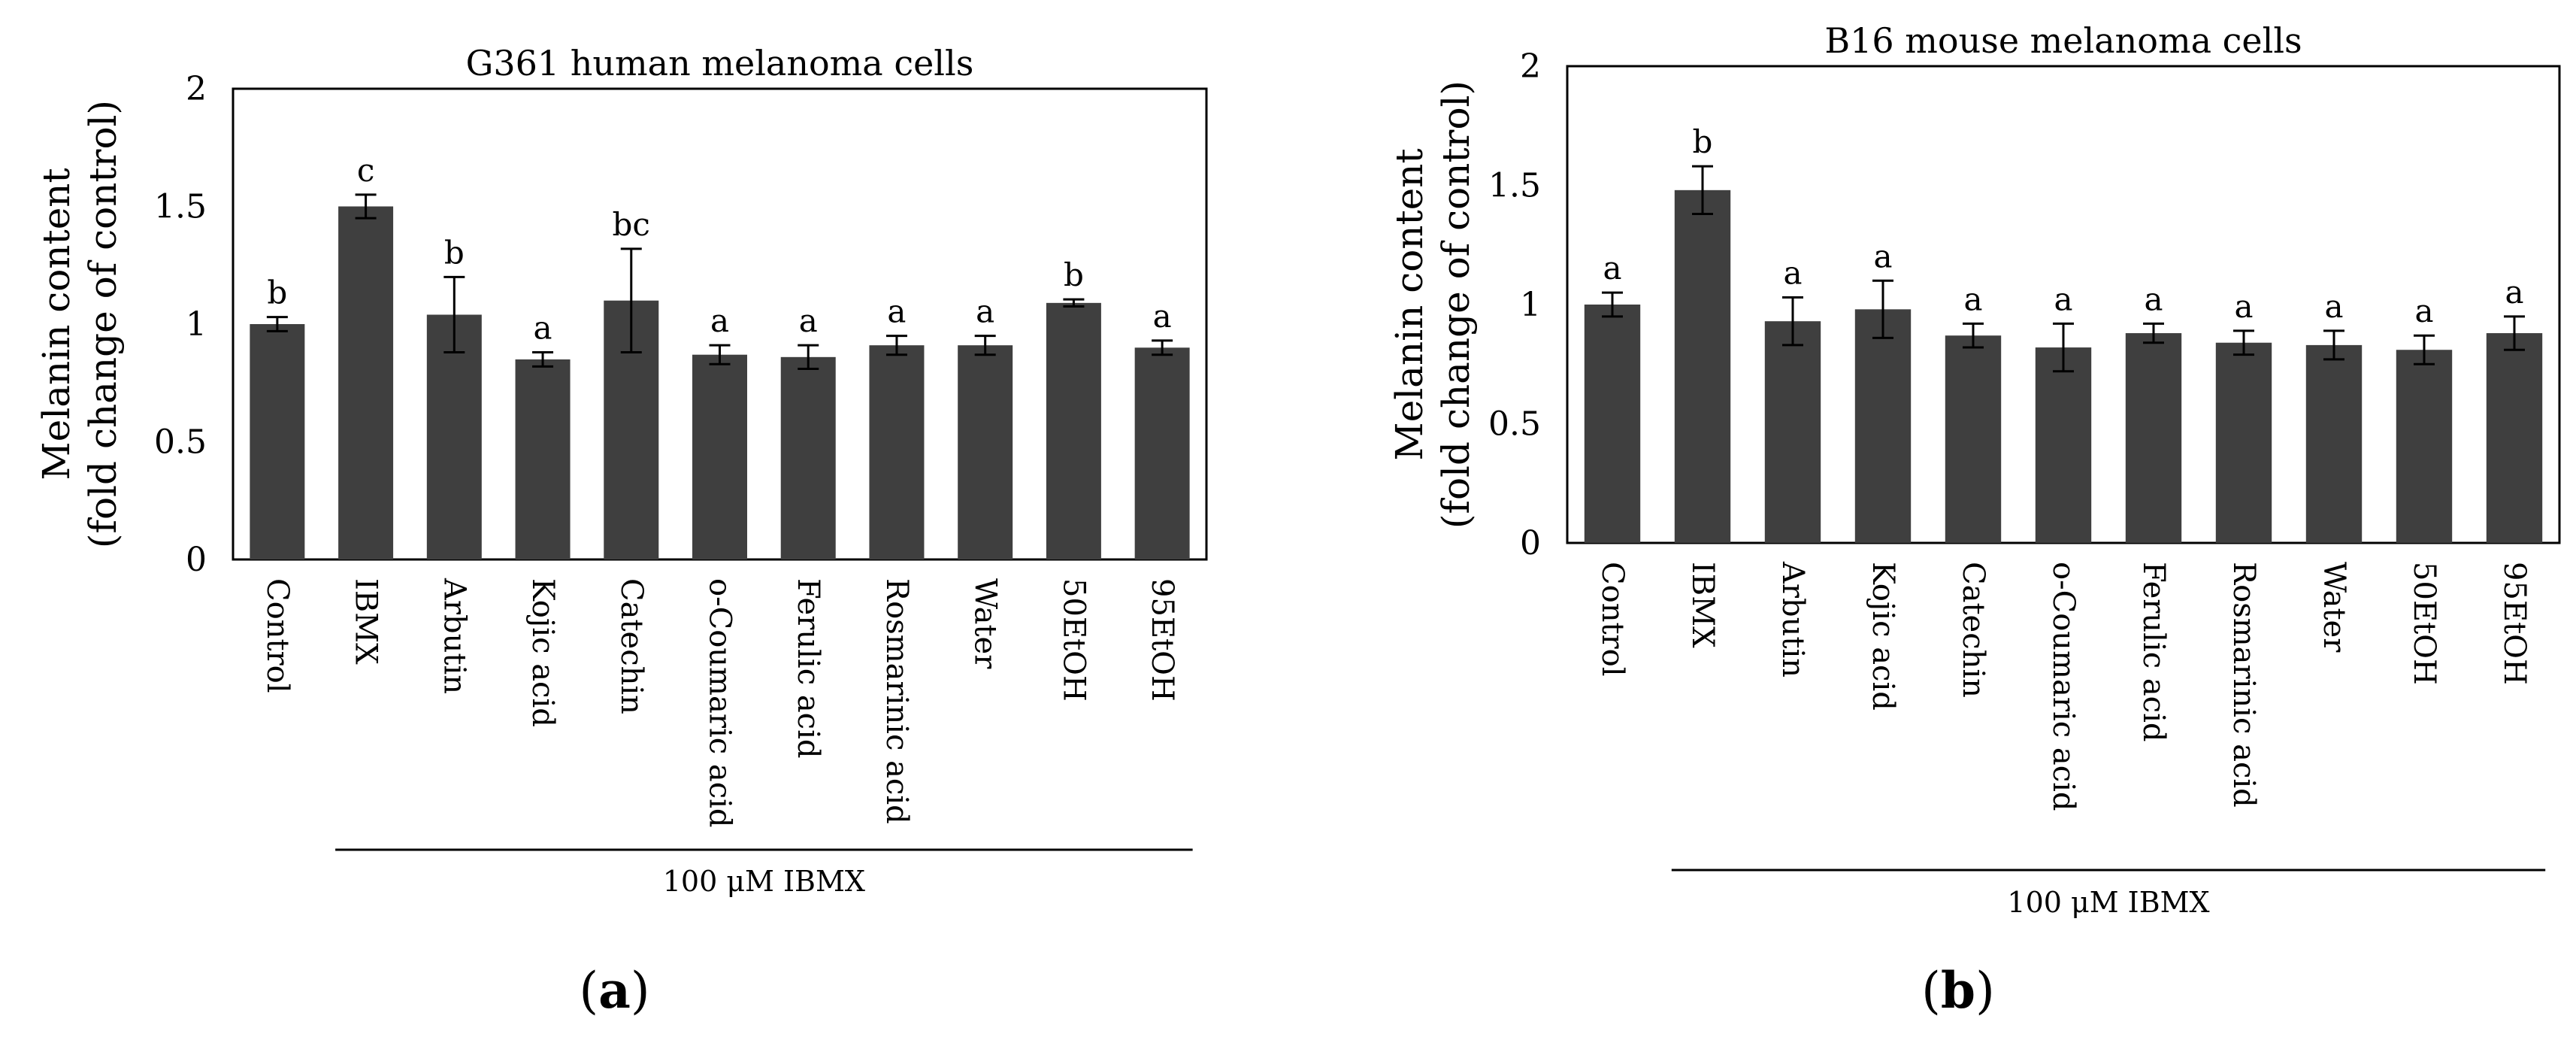  I want to click on significance-label: bc, so click(631, 224).